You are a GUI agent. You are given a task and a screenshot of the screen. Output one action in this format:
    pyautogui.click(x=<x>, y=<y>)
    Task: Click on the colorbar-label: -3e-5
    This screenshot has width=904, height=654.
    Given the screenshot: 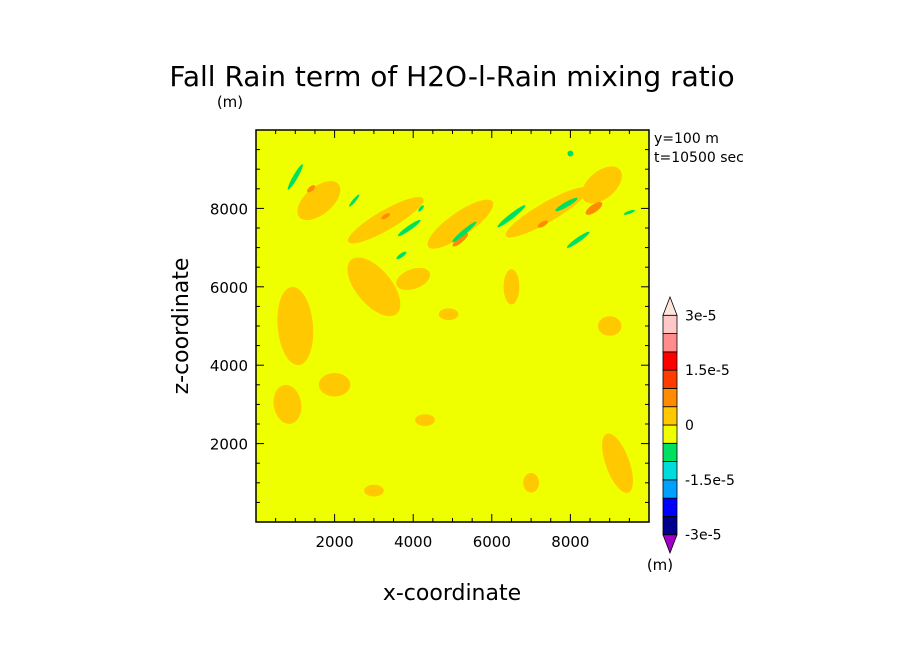 What is the action you would take?
    pyautogui.click(x=703, y=536)
    